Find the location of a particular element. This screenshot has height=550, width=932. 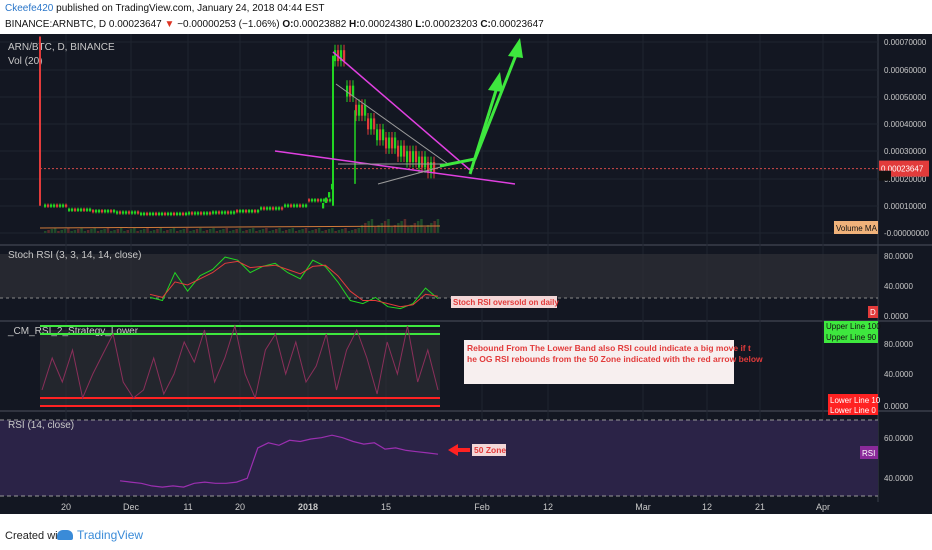

x-tick: 12 is located at coordinates (548, 507).